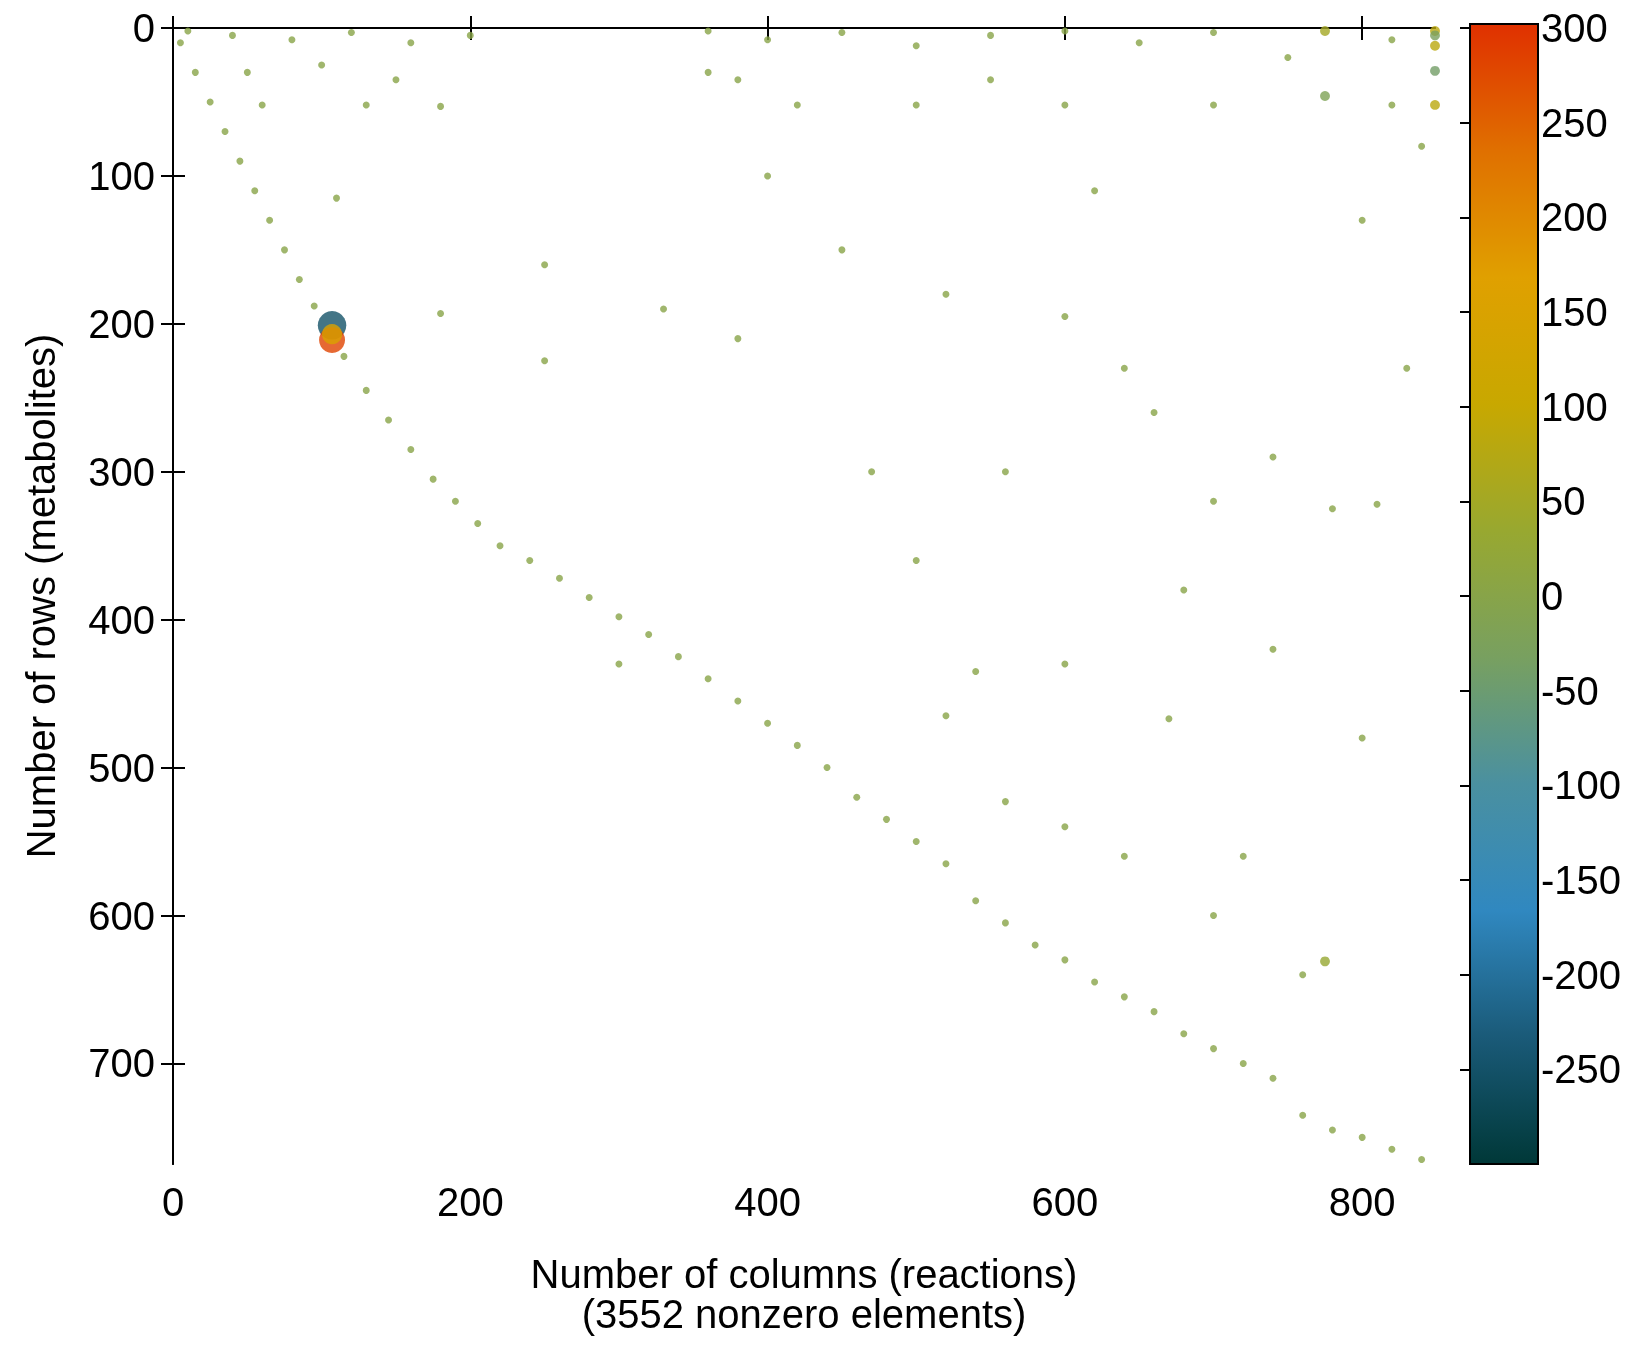 The image size is (1632, 1365). Describe the element at coordinates (1574, 312) in the screenshot. I see `color-bar-label: 150` at that location.